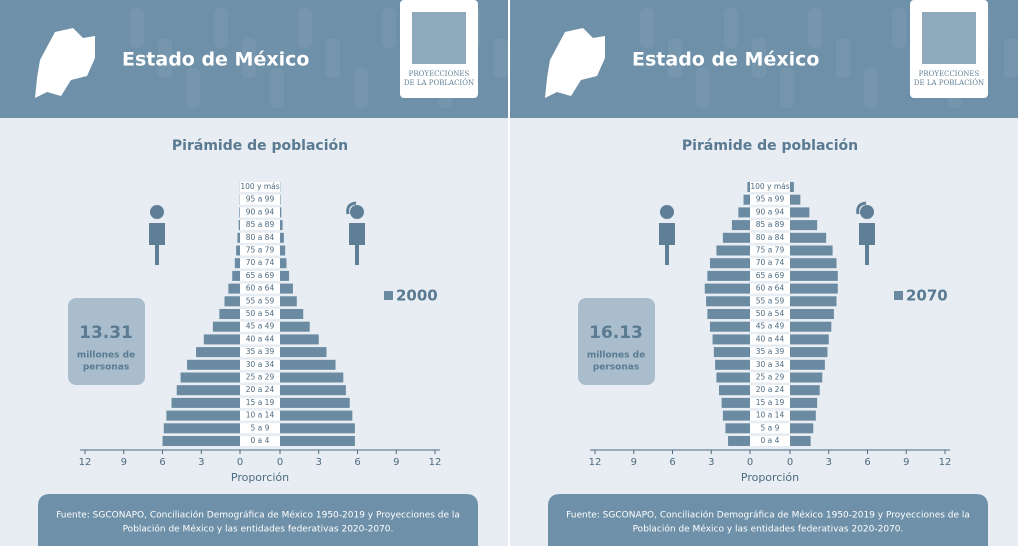 The image size is (1024, 546). Describe the element at coordinates (260, 377) in the screenshot. I see `age-label: 25 a 29` at that location.